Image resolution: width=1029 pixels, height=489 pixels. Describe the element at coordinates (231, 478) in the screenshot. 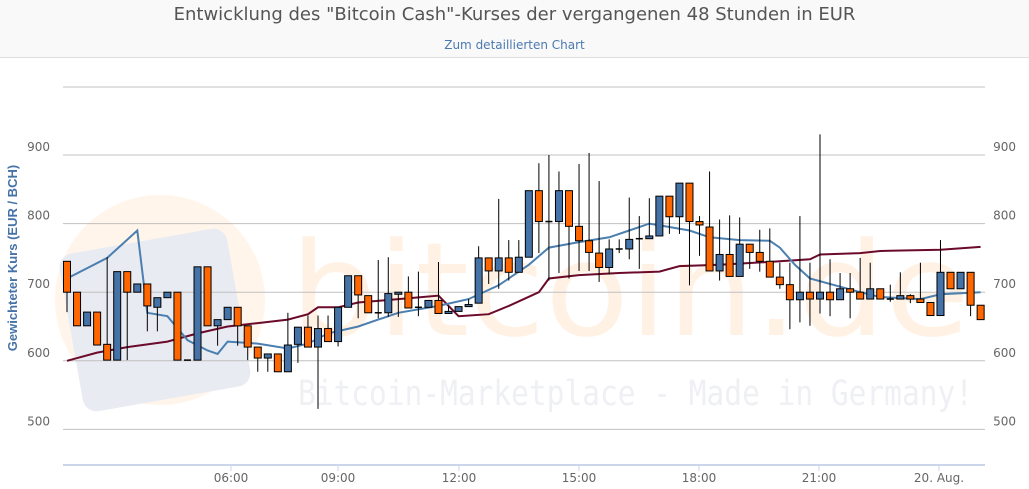

I see `x-tick-label: 06:00` at that location.